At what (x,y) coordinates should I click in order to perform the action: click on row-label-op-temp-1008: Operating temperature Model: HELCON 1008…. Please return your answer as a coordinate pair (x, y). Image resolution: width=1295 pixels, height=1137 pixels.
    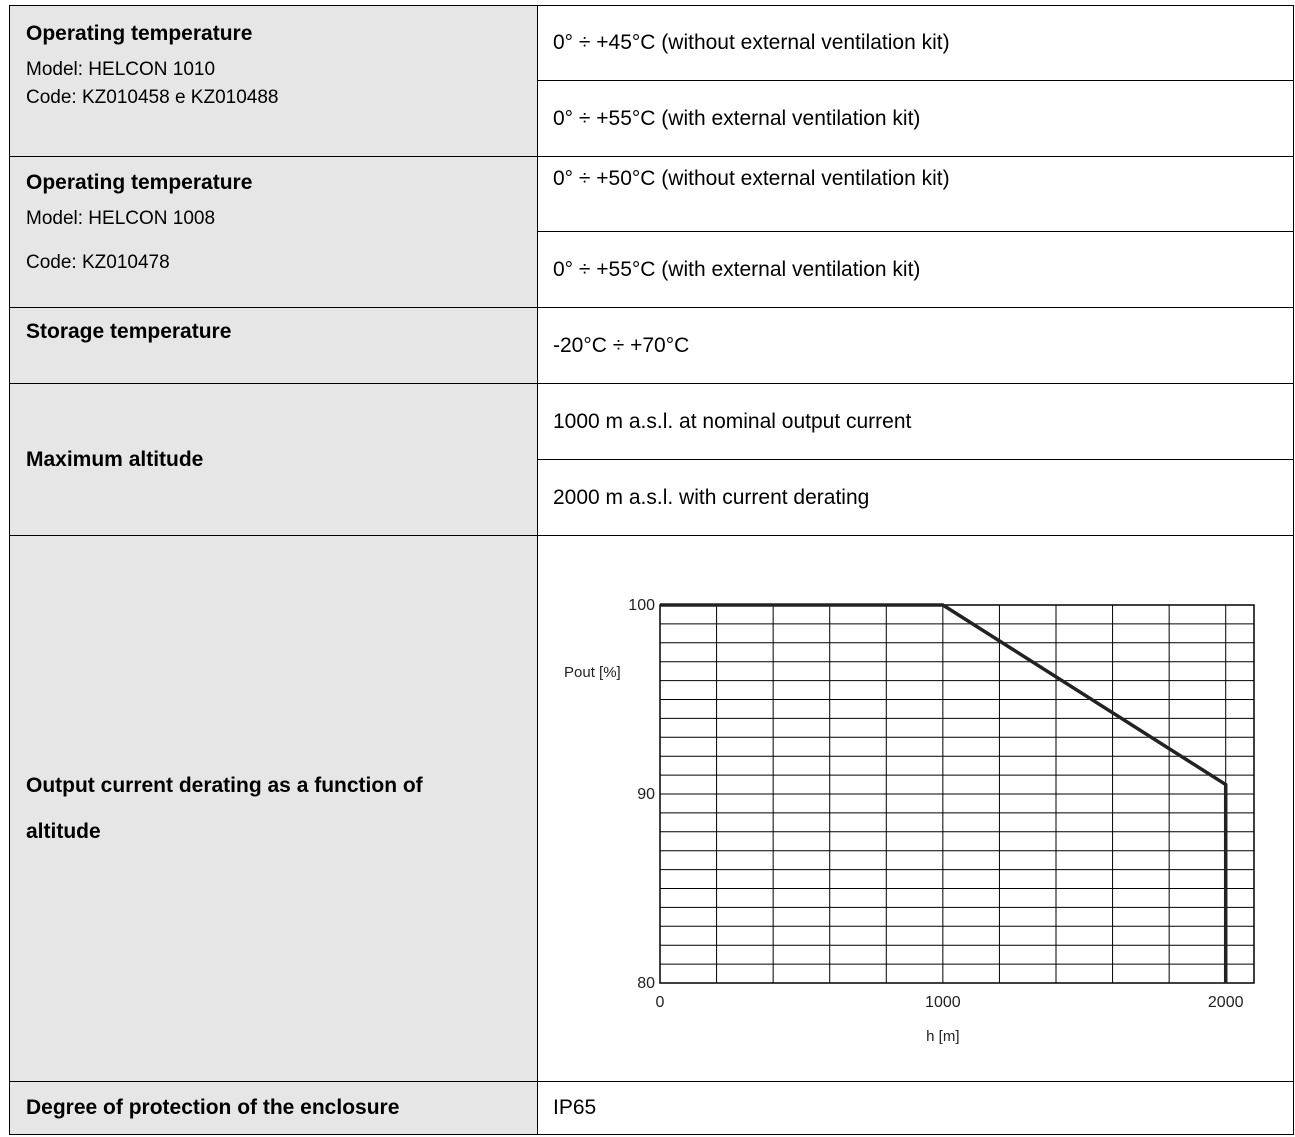
    Looking at the image, I should click on (273, 232).